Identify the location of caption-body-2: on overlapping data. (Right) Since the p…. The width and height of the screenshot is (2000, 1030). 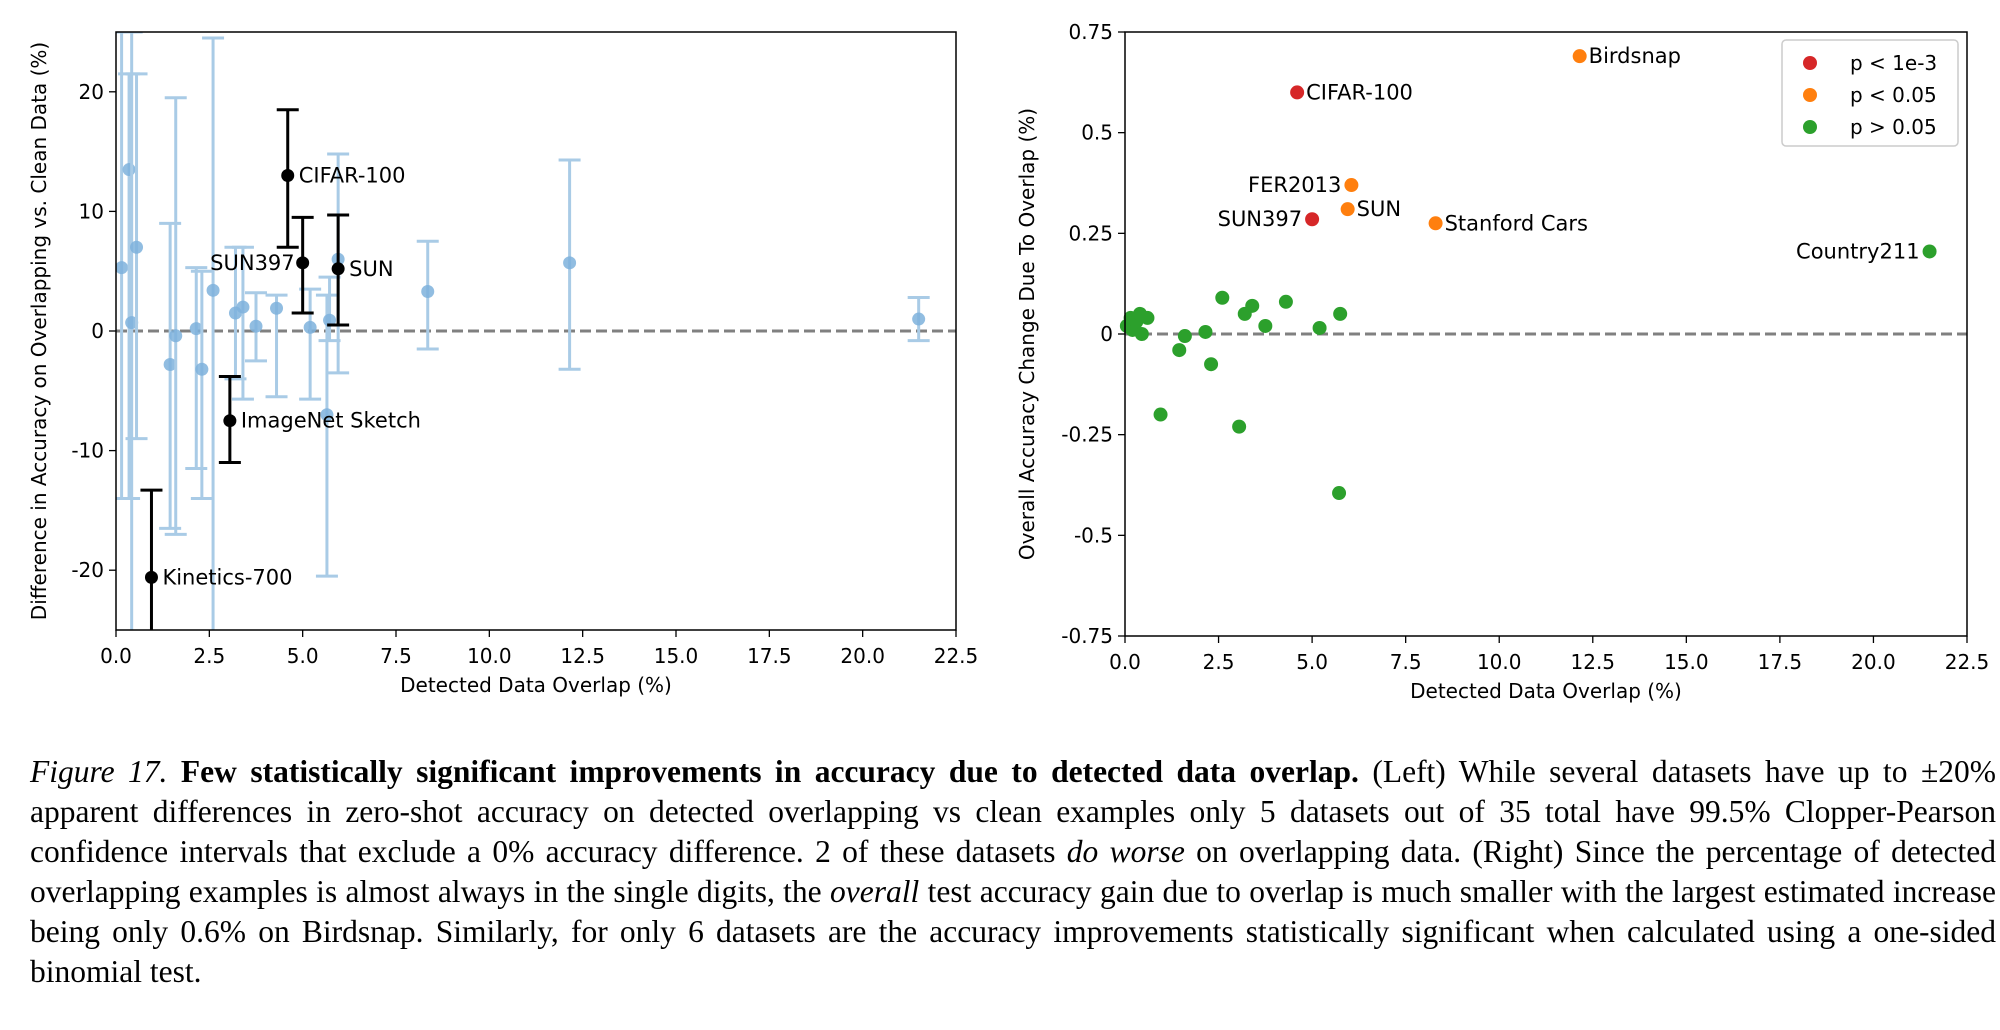
(1013, 871).